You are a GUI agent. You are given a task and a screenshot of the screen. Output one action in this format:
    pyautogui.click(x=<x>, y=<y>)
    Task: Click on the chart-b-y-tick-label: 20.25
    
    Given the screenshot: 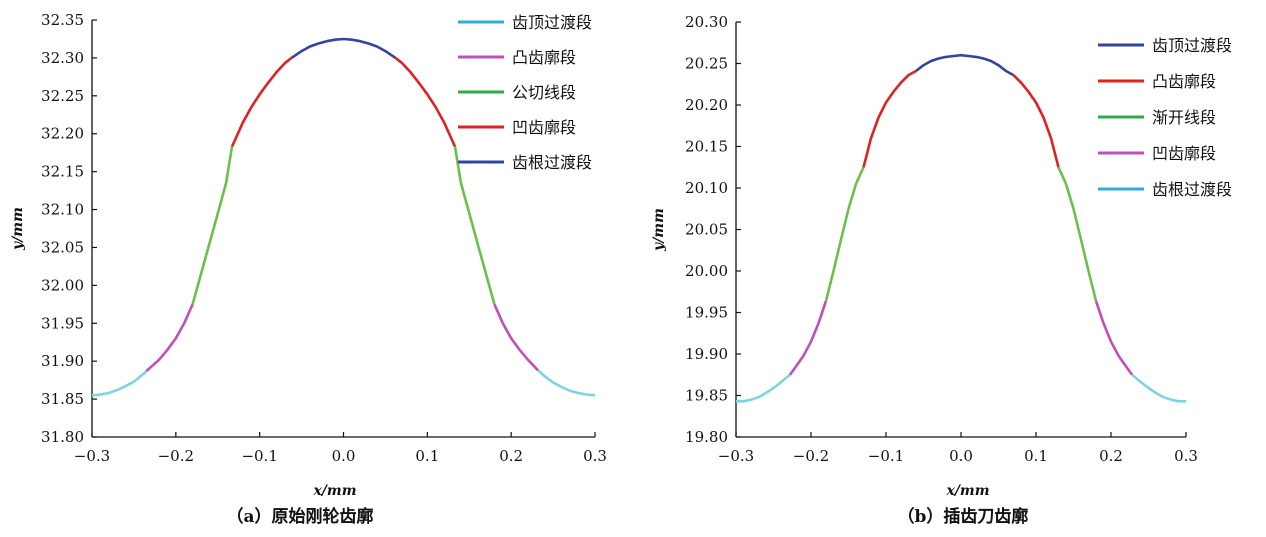 What is the action you would take?
    pyautogui.click(x=706, y=64)
    